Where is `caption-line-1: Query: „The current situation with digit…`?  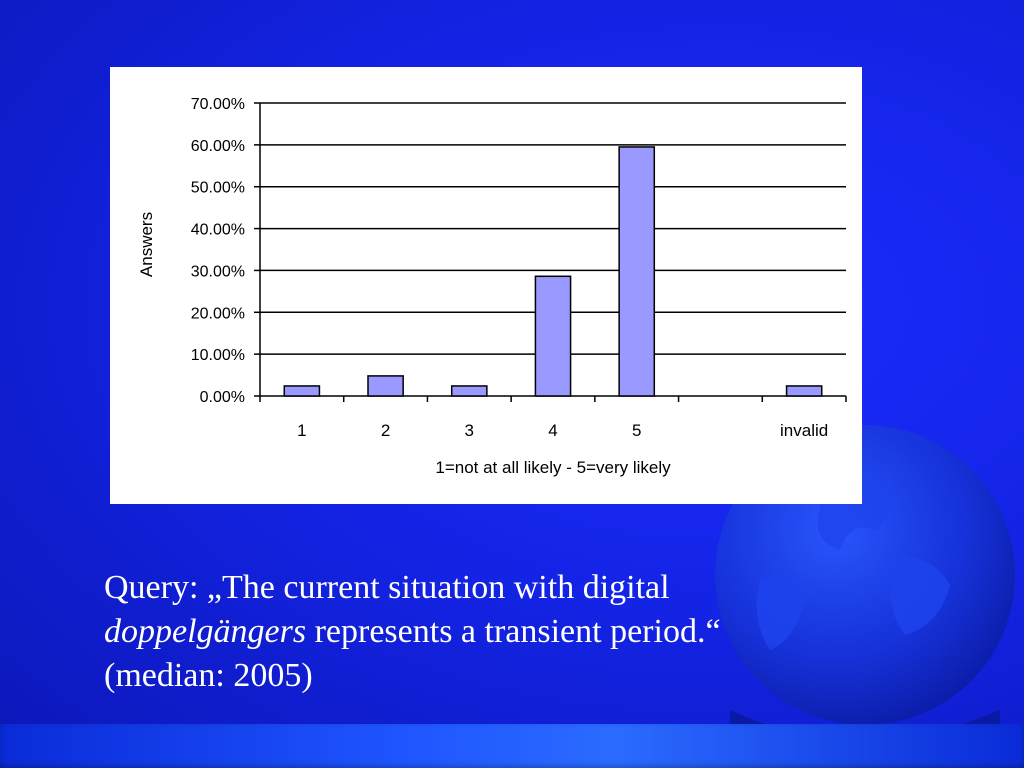 caption-line-1: Query: „The current situation with digit… is located at coordinates (387, 587).